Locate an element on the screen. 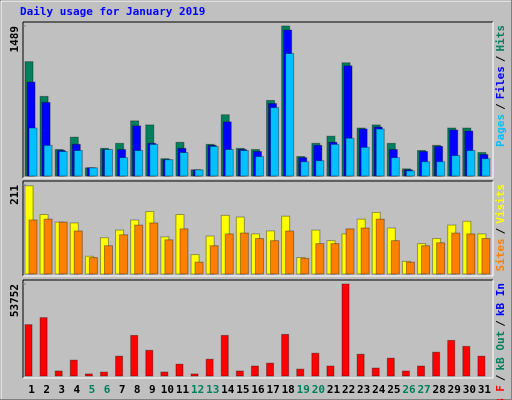 The width and height of the screenshot is (512, 400). legend: kB F / kB Out / kB In is located at coordinates (500, 341).